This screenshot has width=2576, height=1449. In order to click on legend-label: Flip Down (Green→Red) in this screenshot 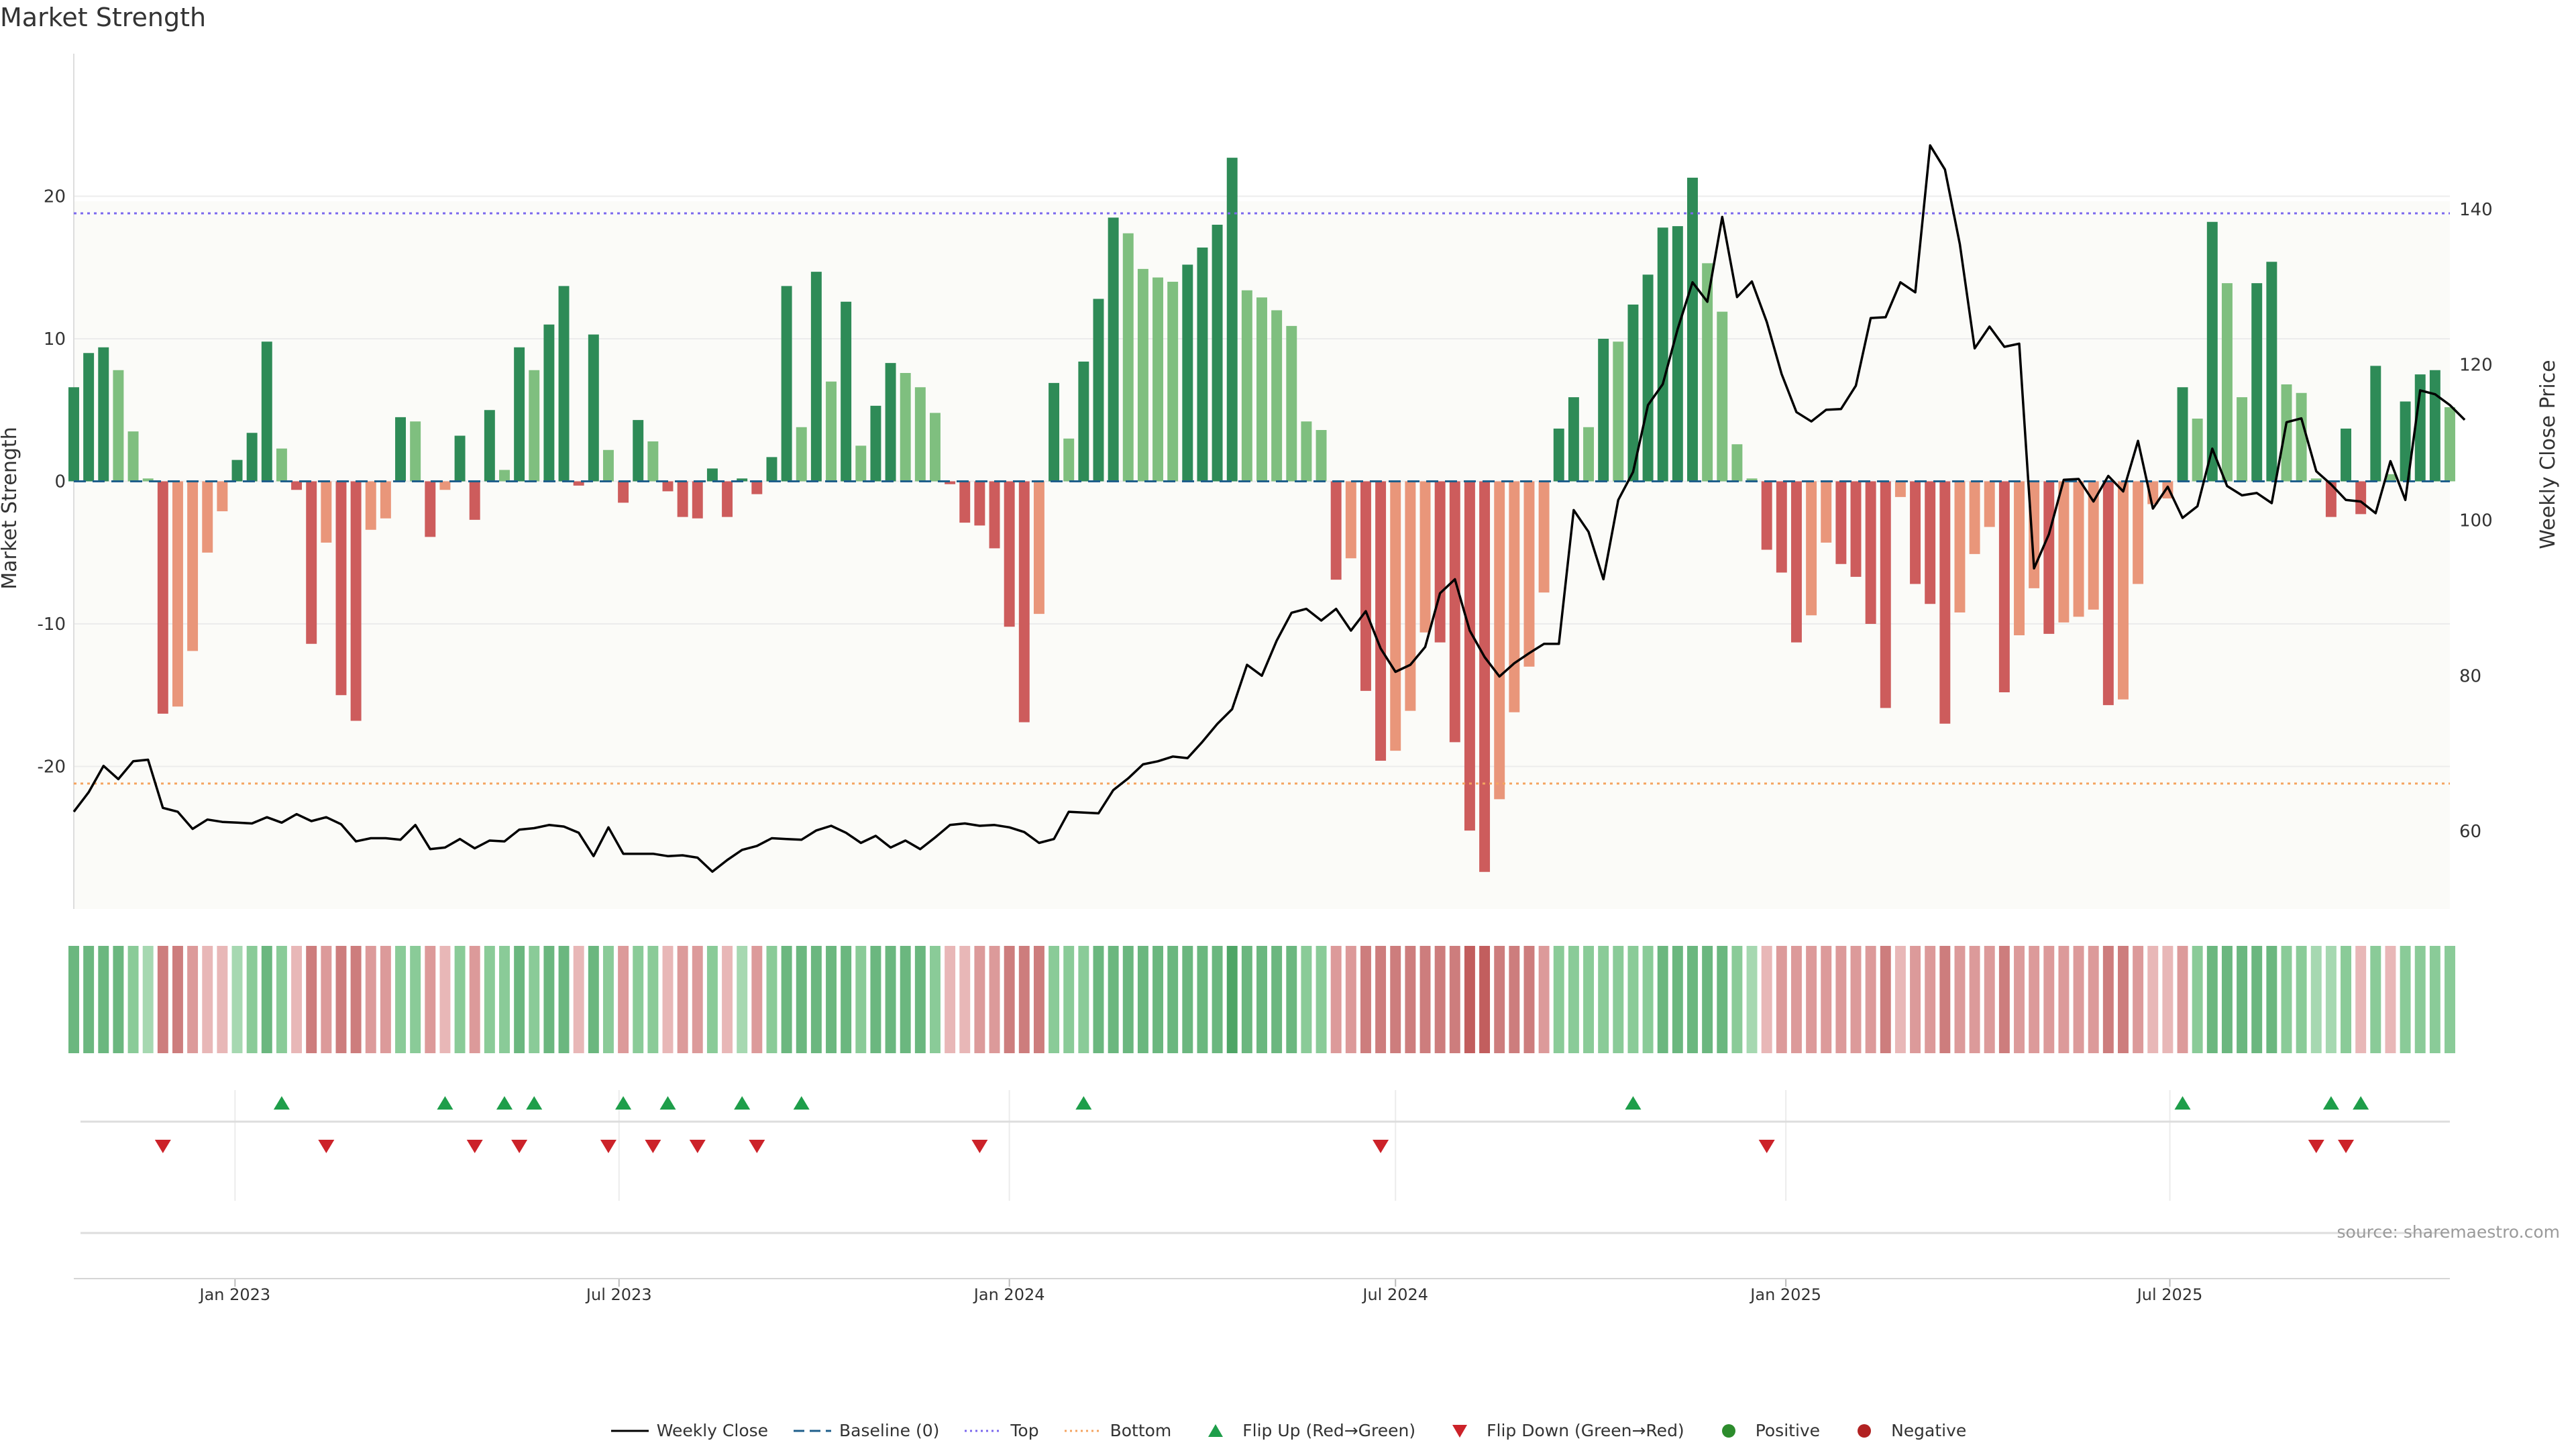, I will do `click(1585, 1430)`.